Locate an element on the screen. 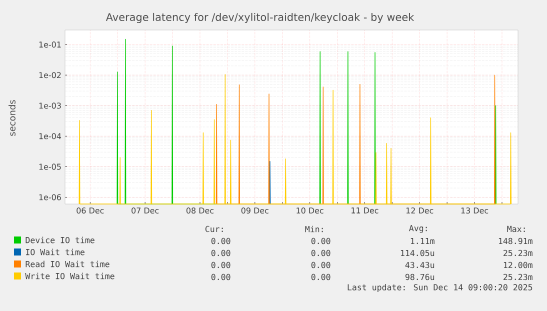 The width and height of the screenshot is (547, 311). legend-label: IO Wait time is located at coordinates (55, 252).